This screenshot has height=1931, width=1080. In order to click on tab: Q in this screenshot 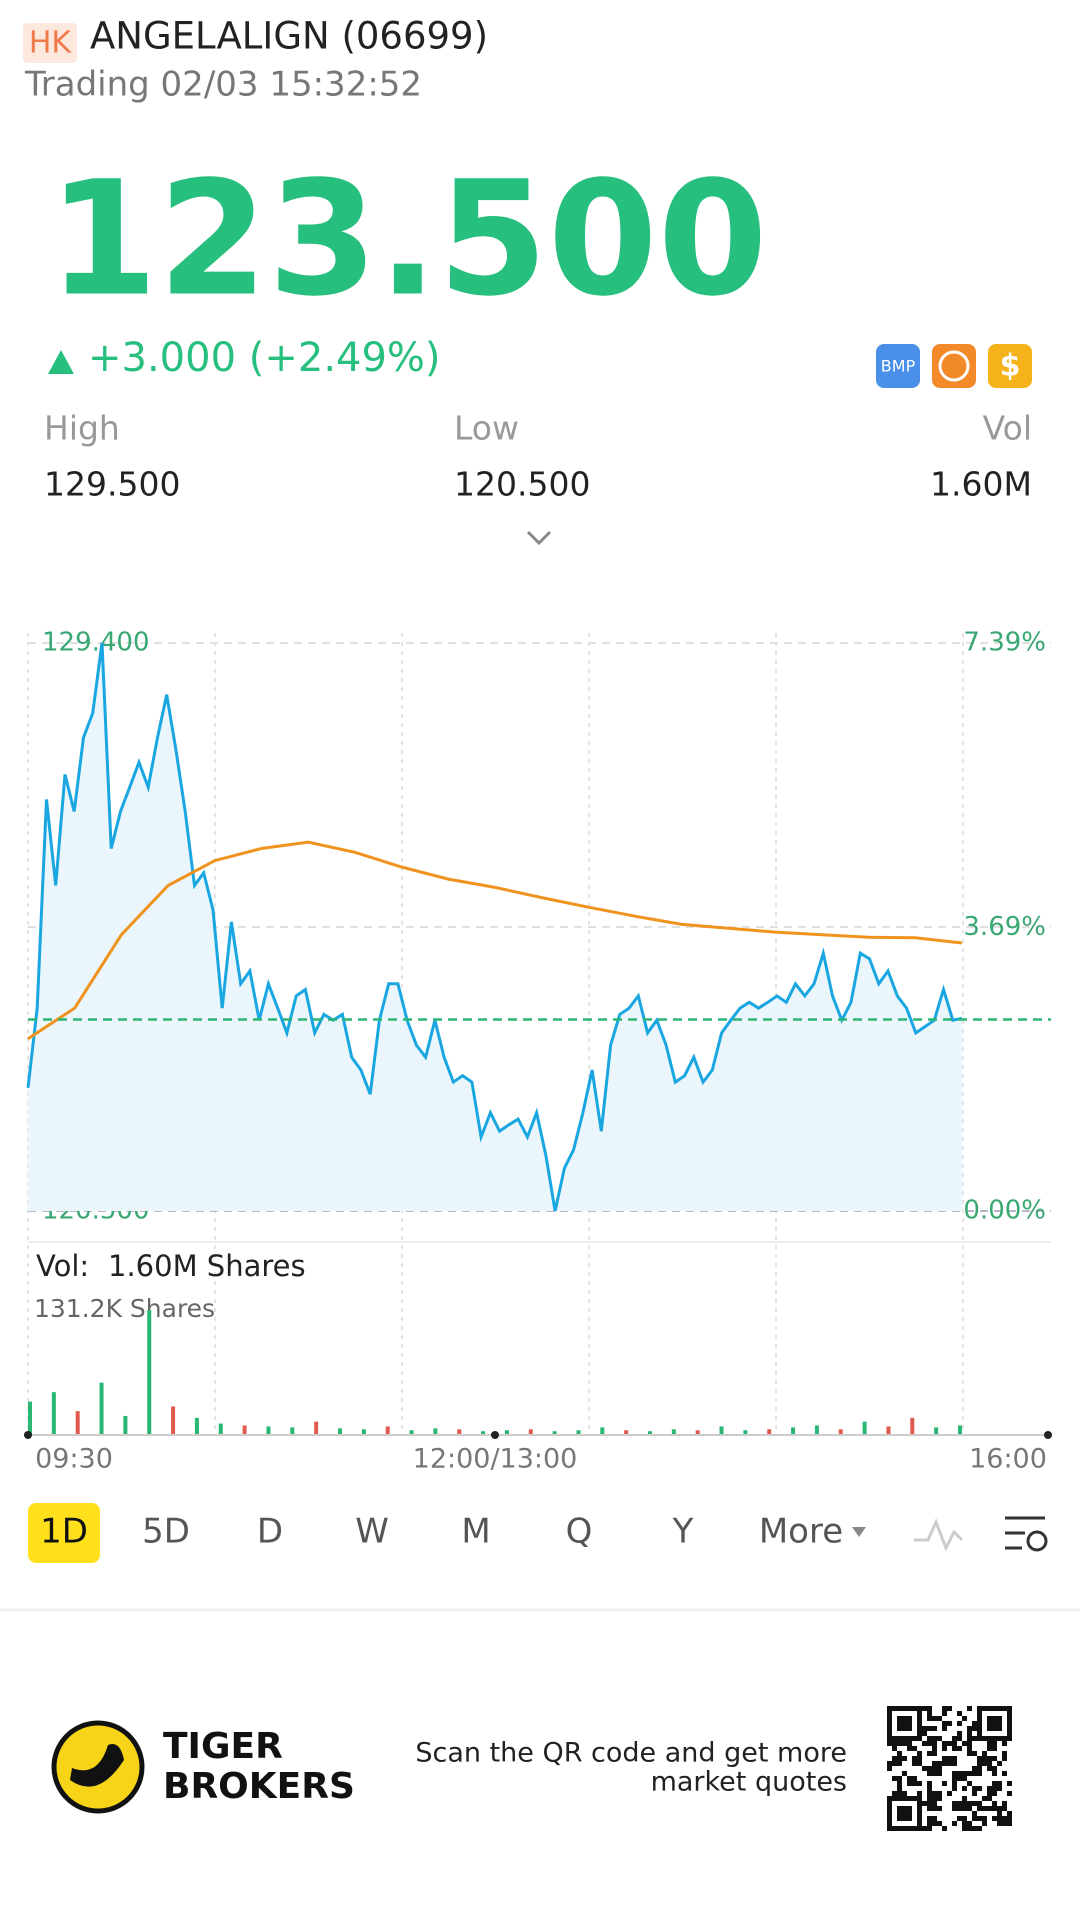, I will do `click(579, 1532)`.